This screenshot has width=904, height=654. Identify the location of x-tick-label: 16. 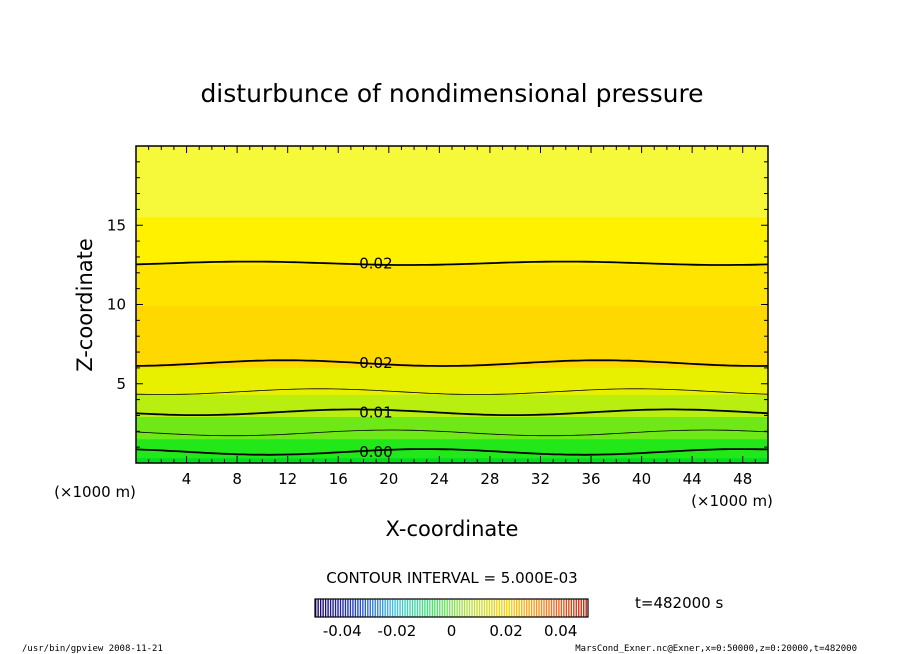
(338, 479).